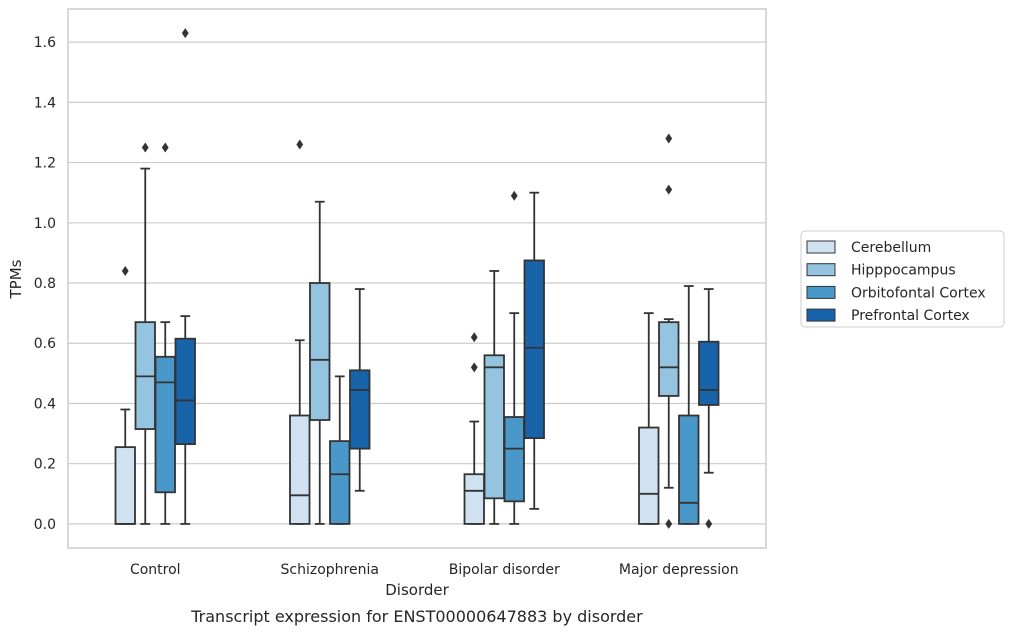 Image resolution: width=1014 pixels, height=634 pixels. What do you see at coordinates (891, 248) in the screenshot?
I see `legend-label: Cerebellum` at bounding box center [891, 248].